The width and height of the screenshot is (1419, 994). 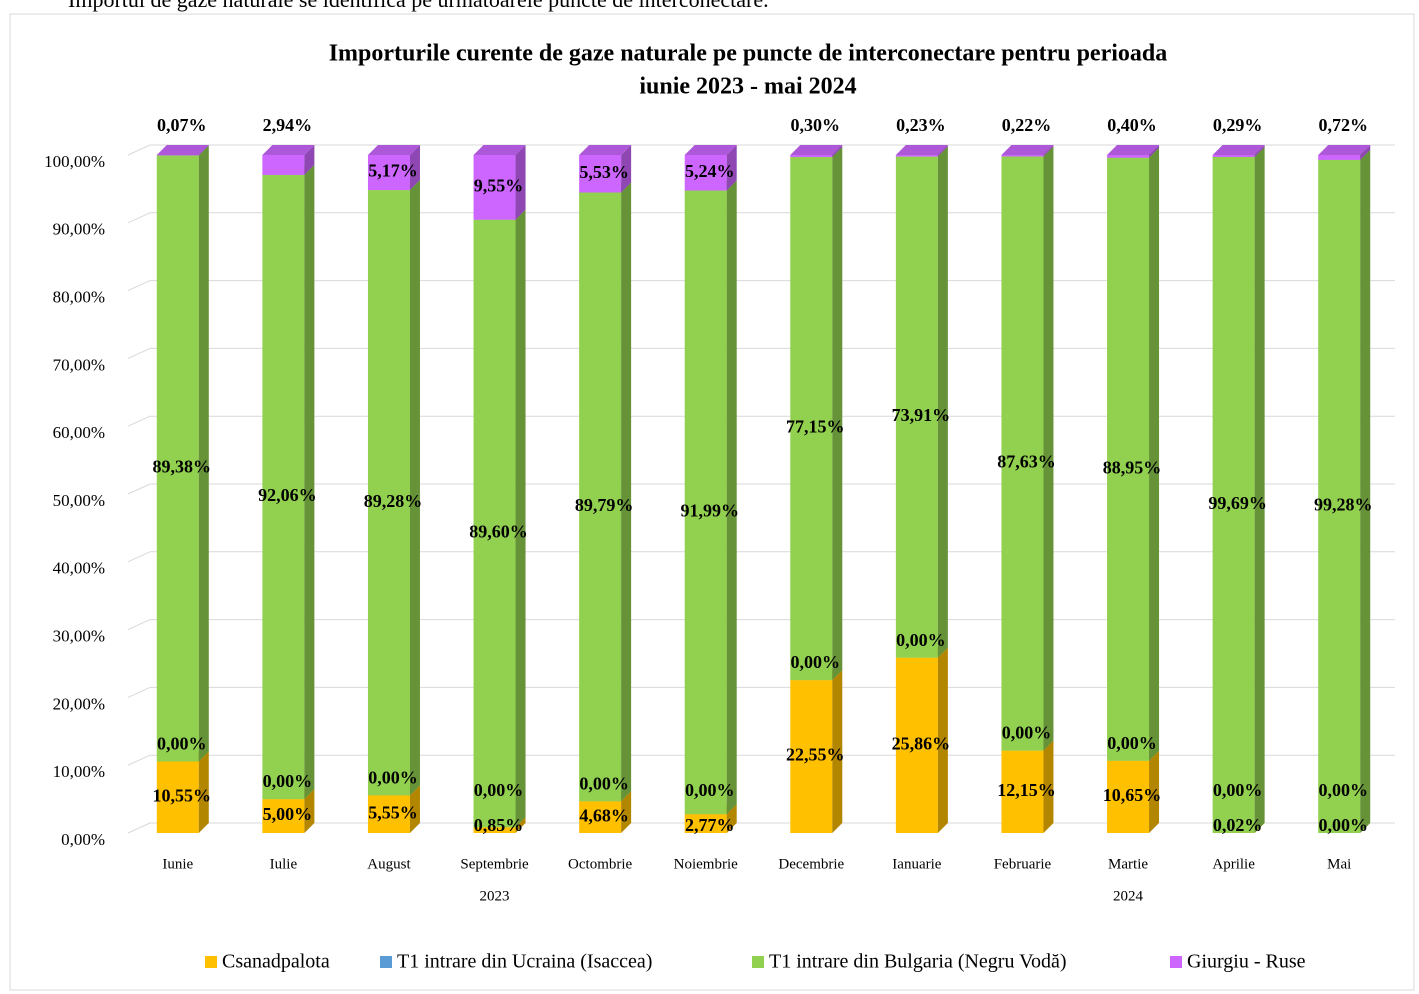 What do you see at coordinates (921, 125) in the screenshot?
I see `data-label: 0,23%` at bounding box center [921, 125].